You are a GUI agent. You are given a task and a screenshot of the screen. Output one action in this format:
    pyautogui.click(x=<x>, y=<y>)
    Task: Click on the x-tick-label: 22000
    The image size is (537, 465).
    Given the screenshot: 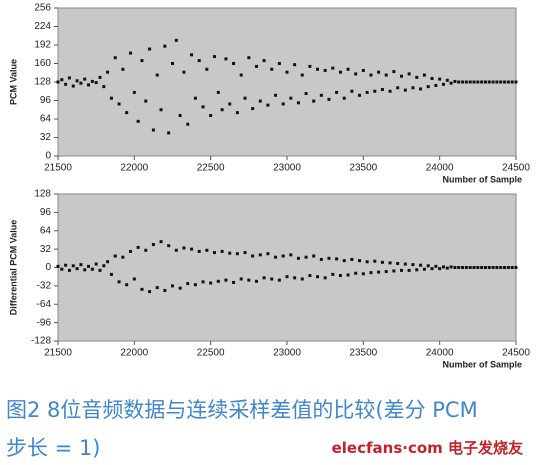 What is the action you would take?
    pyautogui.click(x=134, y=168)
    